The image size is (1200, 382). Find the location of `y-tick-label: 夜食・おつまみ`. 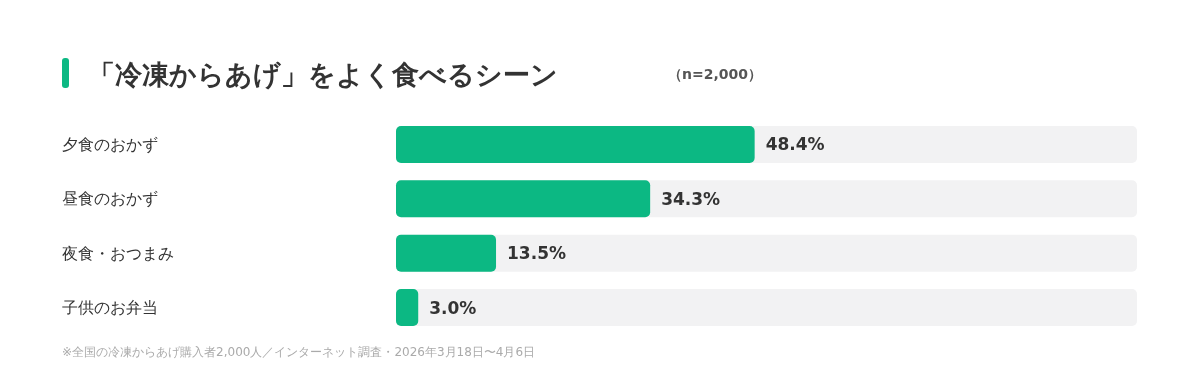

y-tick-label: 夜食・おつまみ is located at coordinates (118, 253).